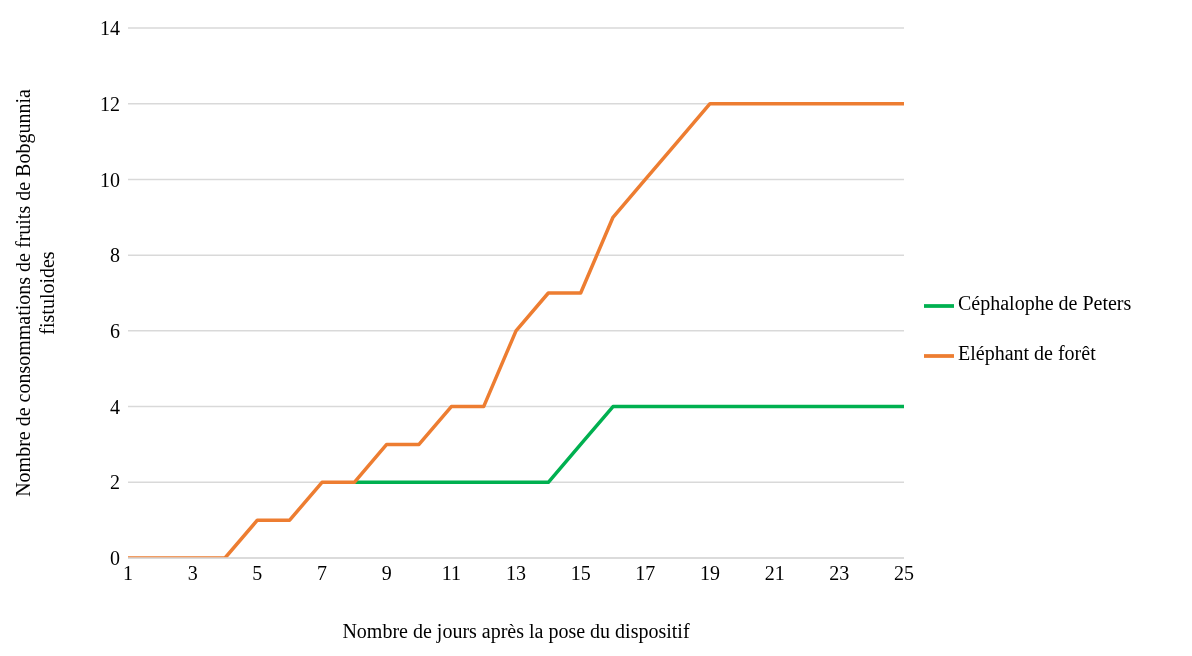 This screenshot has width=1192, height=656. I want to click on y-tick-label: 2, so click(115, 482).